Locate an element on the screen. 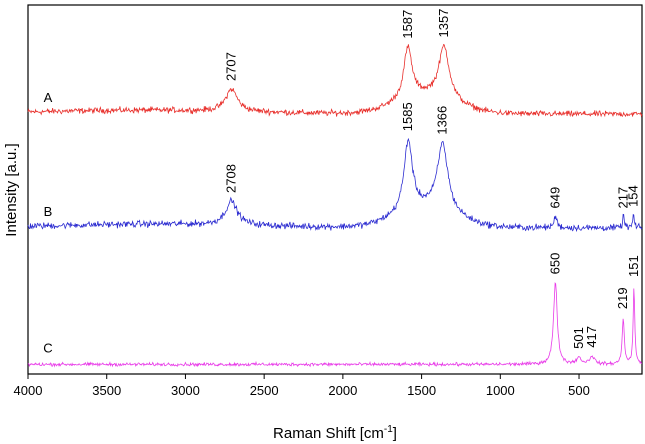  peak-label-B-1585: 1585 is located at coordinates (407, 116).